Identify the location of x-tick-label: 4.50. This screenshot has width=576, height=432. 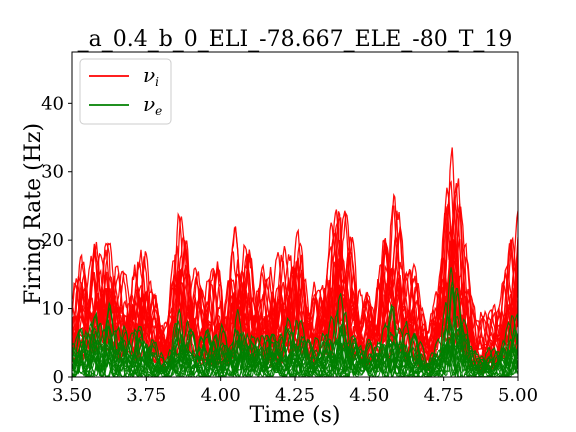
(369, 395).